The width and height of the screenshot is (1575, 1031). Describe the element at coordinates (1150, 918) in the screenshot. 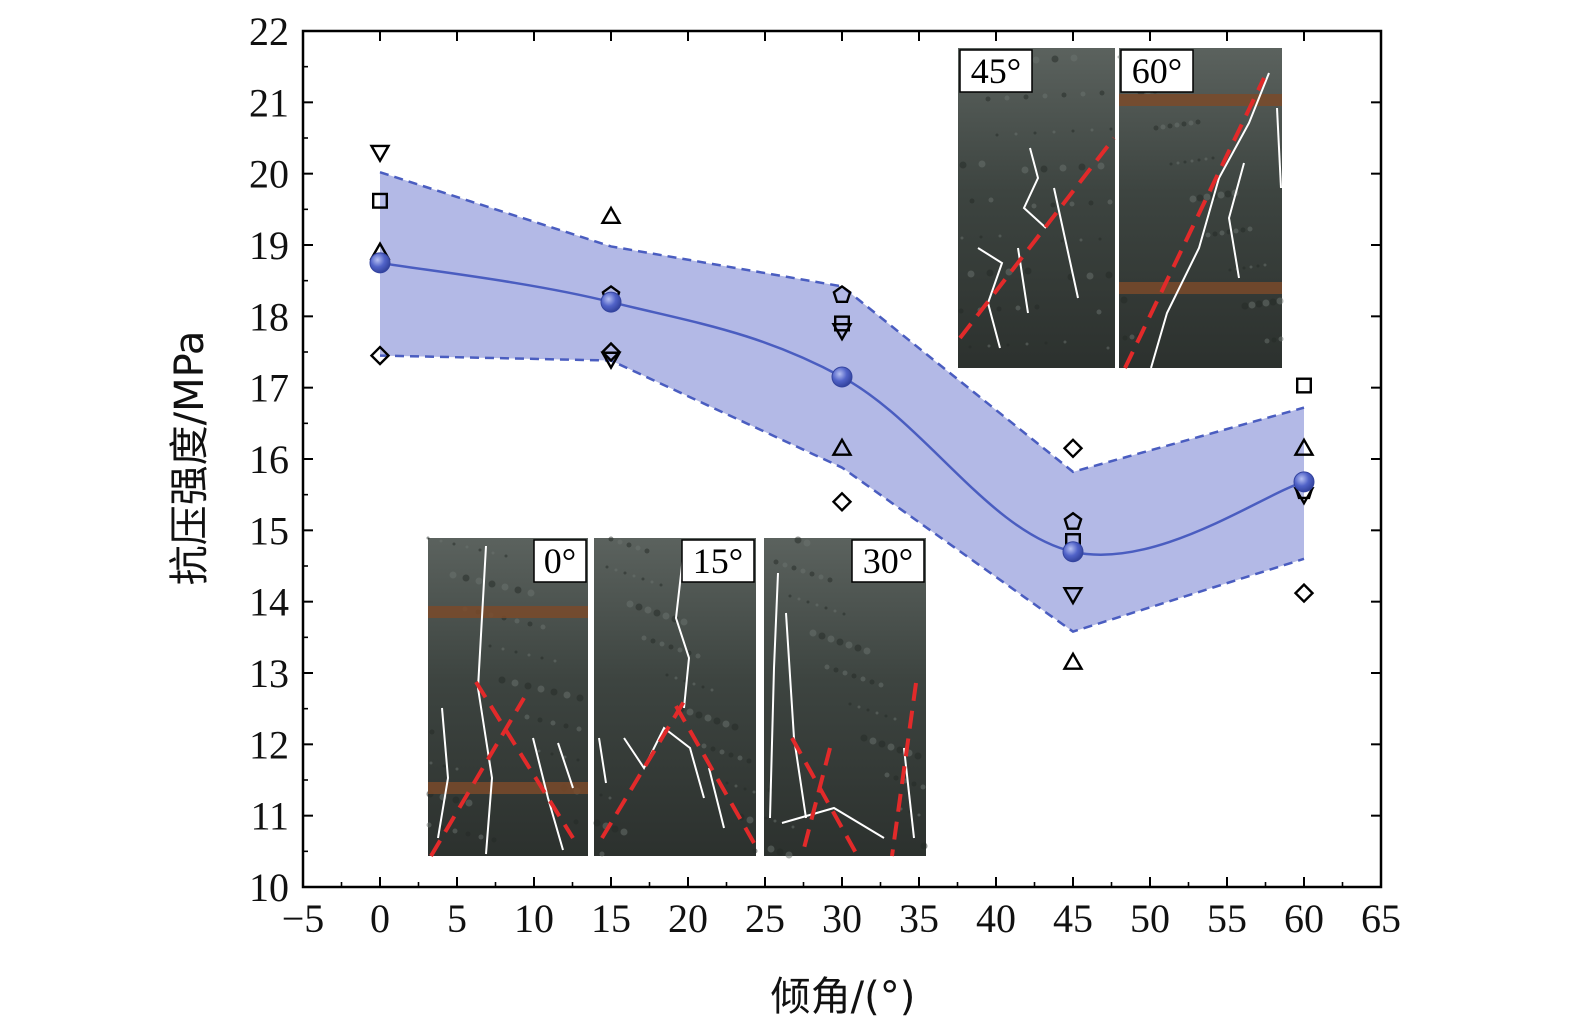

I see `x-tick-label: 50` at that location.